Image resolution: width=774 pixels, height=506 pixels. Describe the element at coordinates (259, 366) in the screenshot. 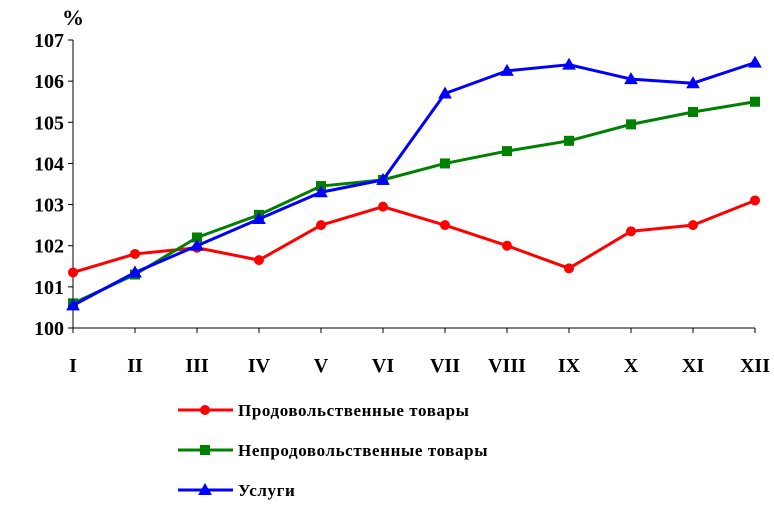

I see `x-tick-label: IV` at that location.